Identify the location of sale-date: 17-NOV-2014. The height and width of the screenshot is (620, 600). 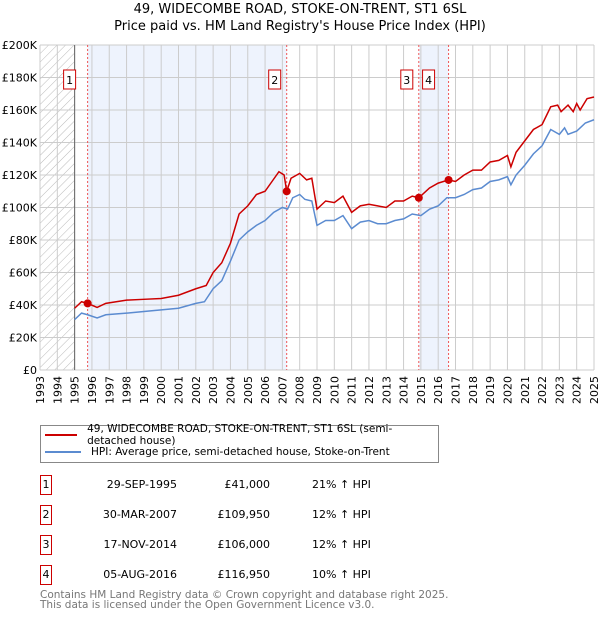
(140, 544).